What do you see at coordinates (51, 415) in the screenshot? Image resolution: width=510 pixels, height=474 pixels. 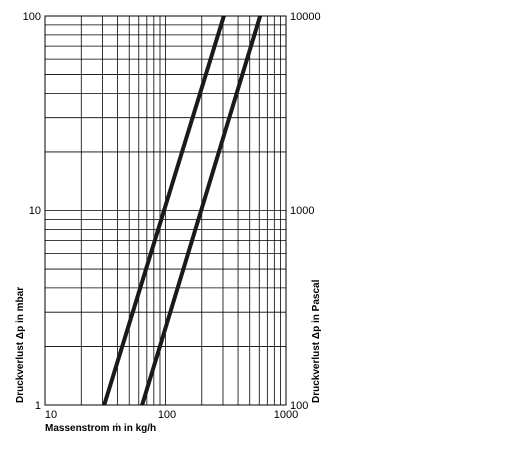 I see `x-tick-label: 10` at bounding box center [51, 415].